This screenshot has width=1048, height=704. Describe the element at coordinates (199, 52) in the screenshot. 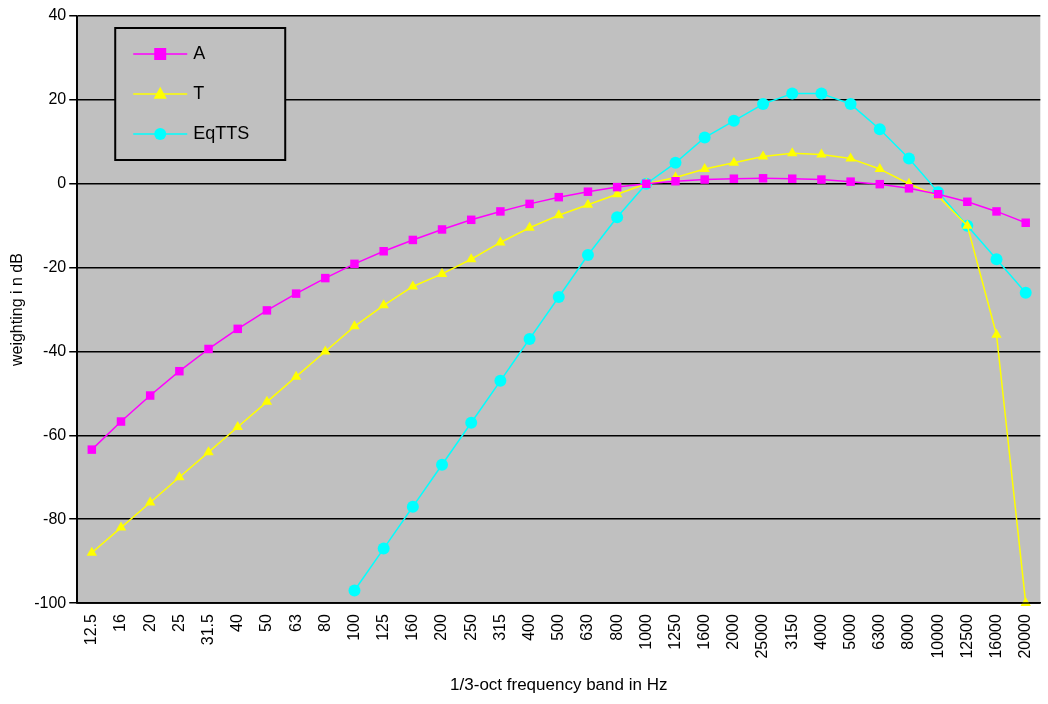

I see `legend-label: A` at that location.